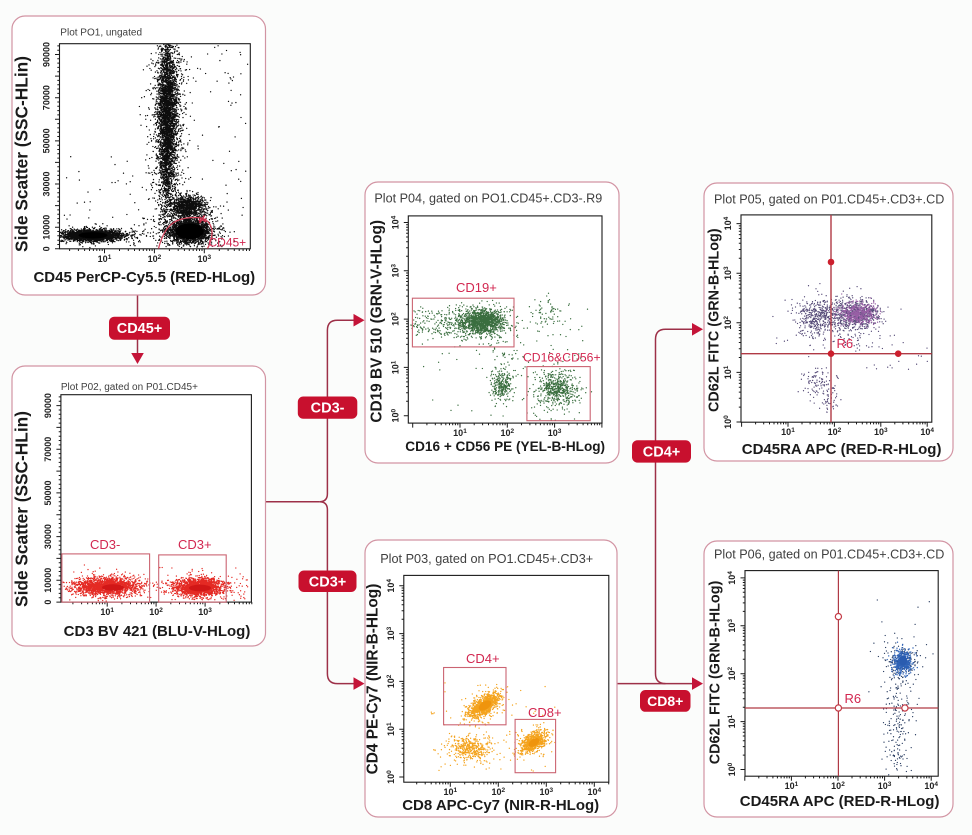  What do you see at coordinates (505, 446) in the screenshot?
I see `svg-text: CD16 + CD56 PE (YEL-B-HLog)` at bounding box center [505, 446].